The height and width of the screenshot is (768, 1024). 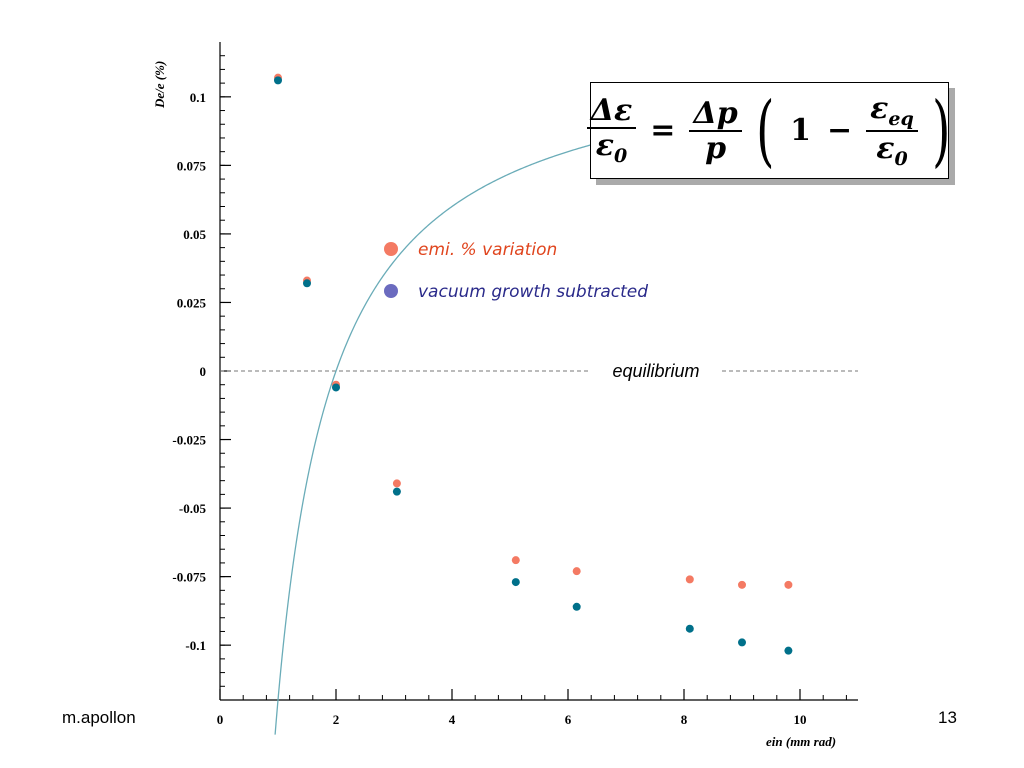 What do you see at coordinates (605, 146) in the screenshot?
I see `lhs-den-symbol: ε` at bounding box center [605, 146].